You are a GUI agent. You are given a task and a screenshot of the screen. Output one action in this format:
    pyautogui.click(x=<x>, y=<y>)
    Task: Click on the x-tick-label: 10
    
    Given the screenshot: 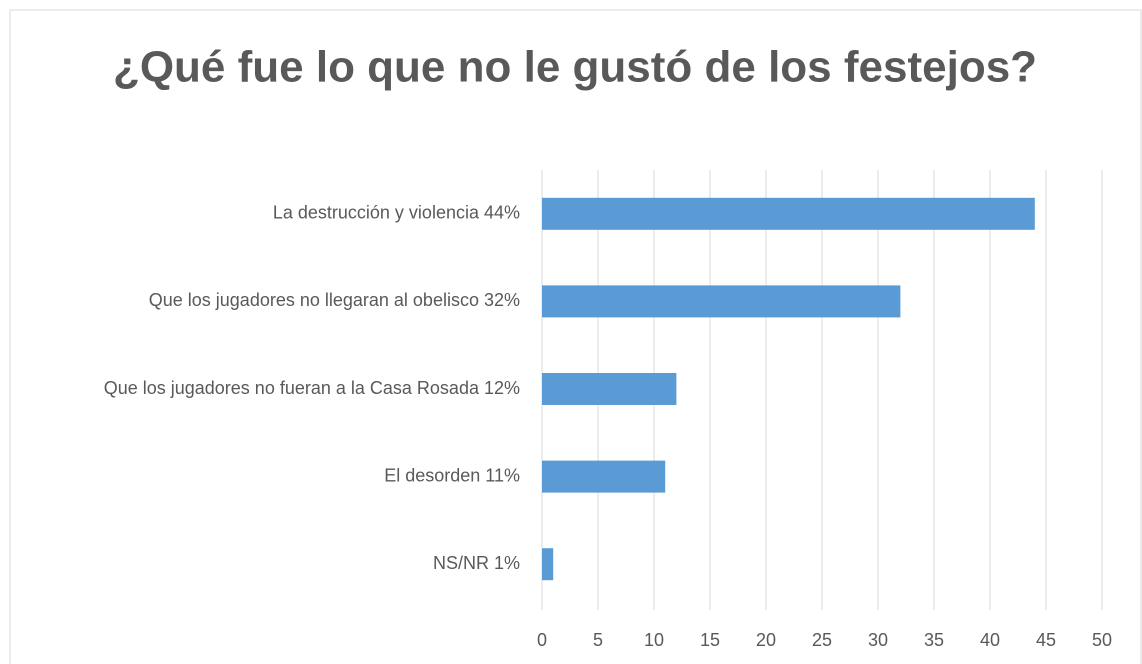 What is the action you would take?
    pyautogui.click(x=654, y=640)
    